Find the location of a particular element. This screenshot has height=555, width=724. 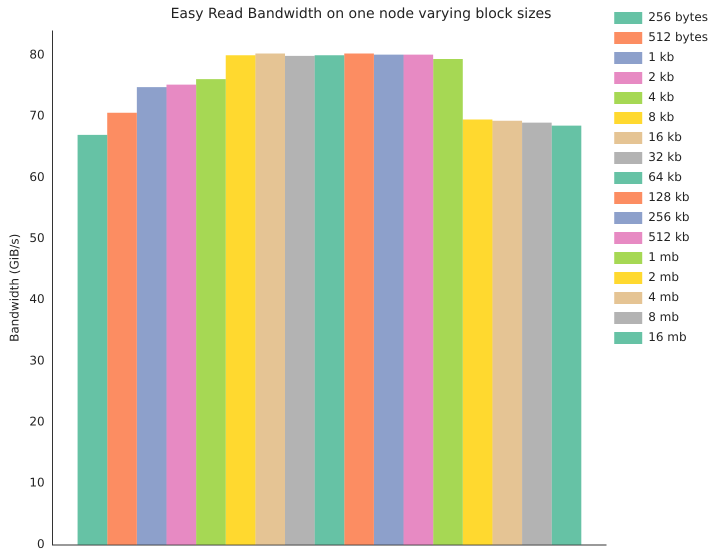

y-tick-label: 20 is located at coordinates (37, 421).